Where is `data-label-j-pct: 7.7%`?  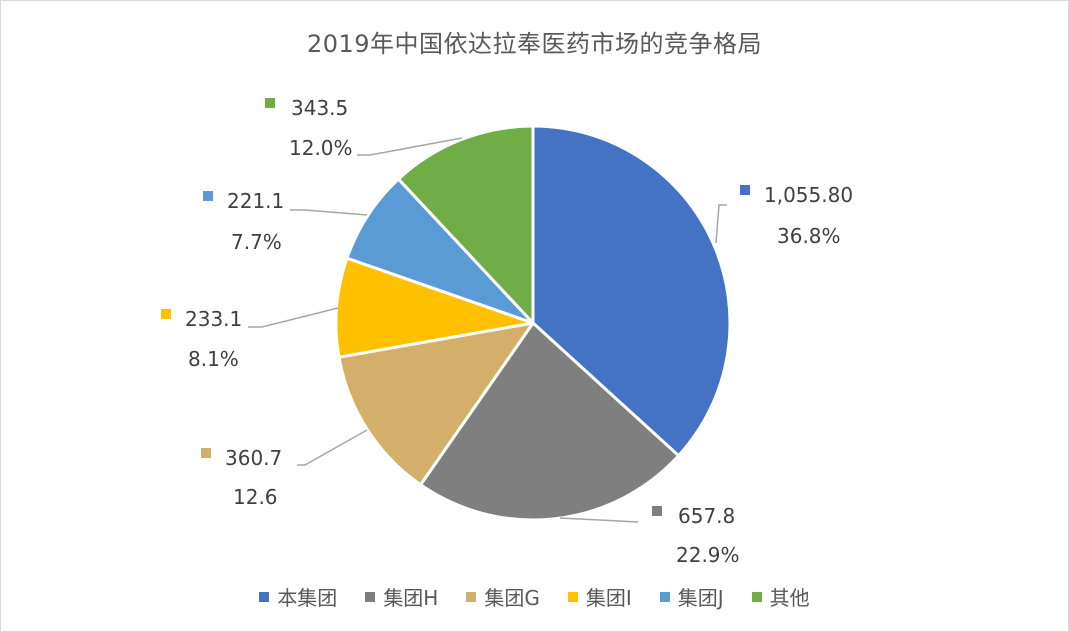 data-label-j-pct: 7.7% is located at coordinates (256, 242).